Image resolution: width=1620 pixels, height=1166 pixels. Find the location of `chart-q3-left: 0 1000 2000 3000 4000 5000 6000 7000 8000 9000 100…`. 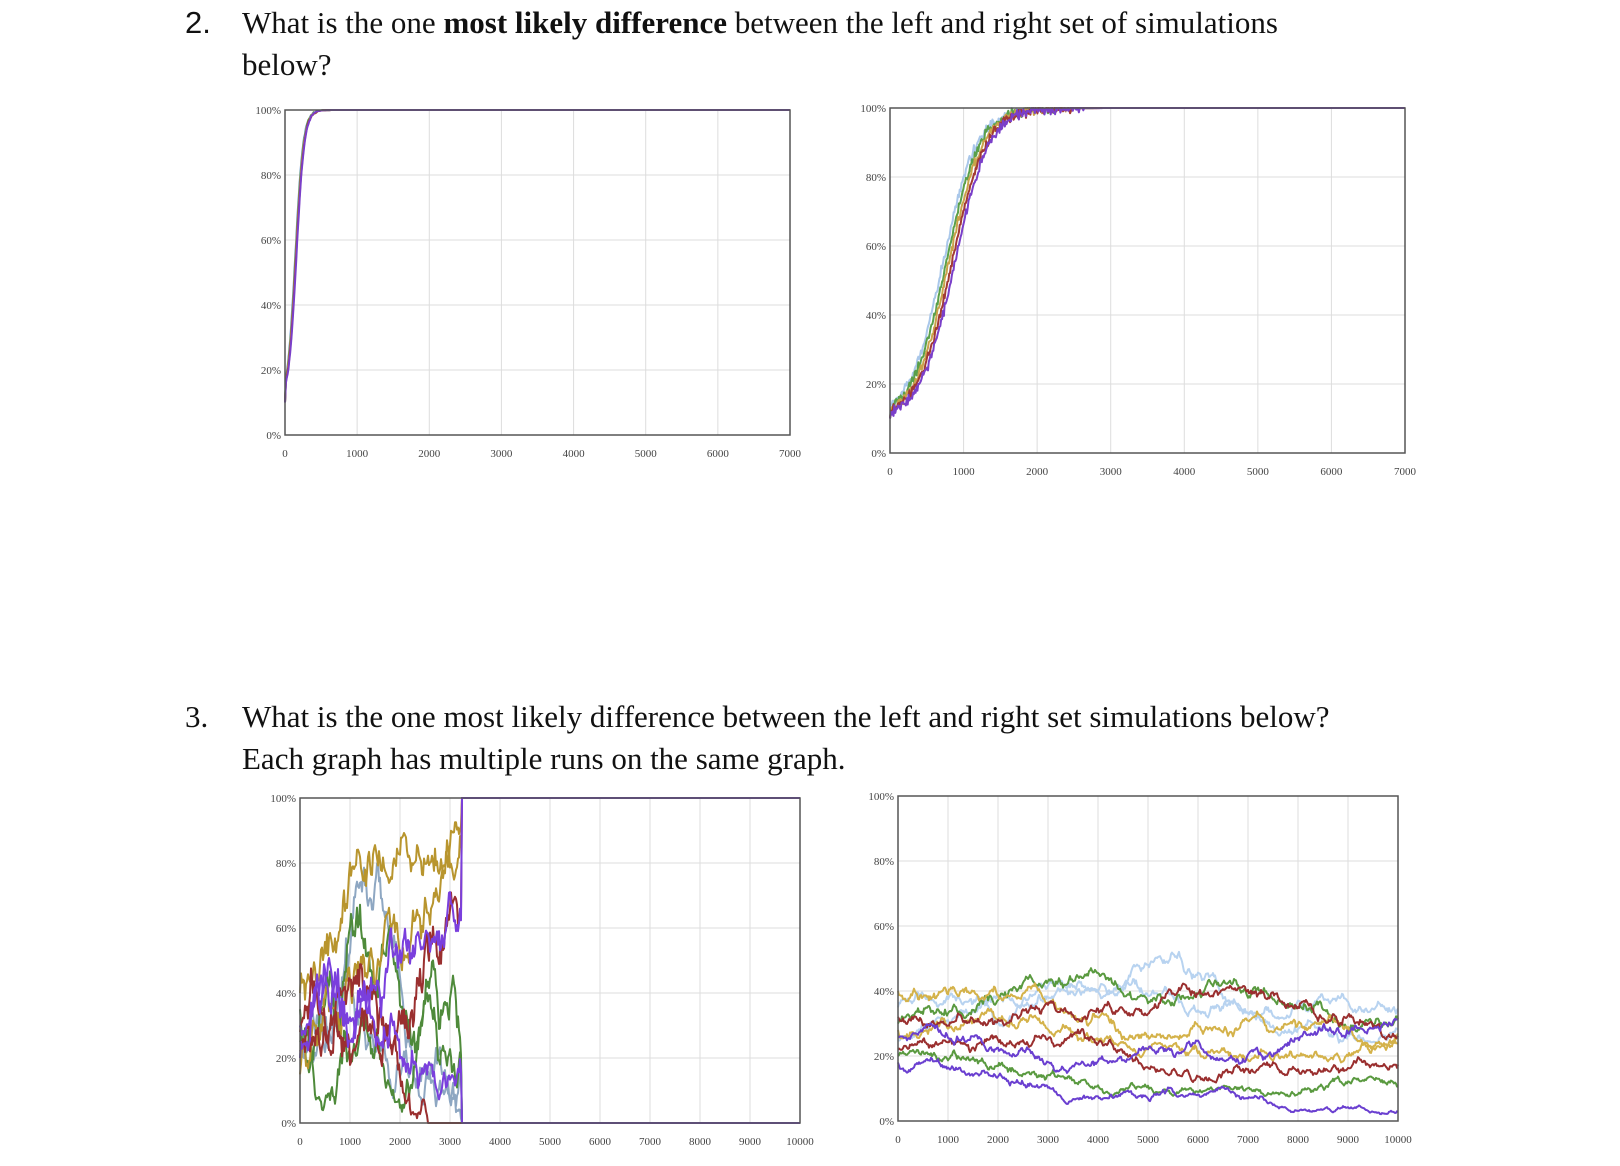

chart-q3-left: 0 1000 2000 3000 4000 5000 6000 7000 8000 9000 100… is located at coordinates (542, 970).